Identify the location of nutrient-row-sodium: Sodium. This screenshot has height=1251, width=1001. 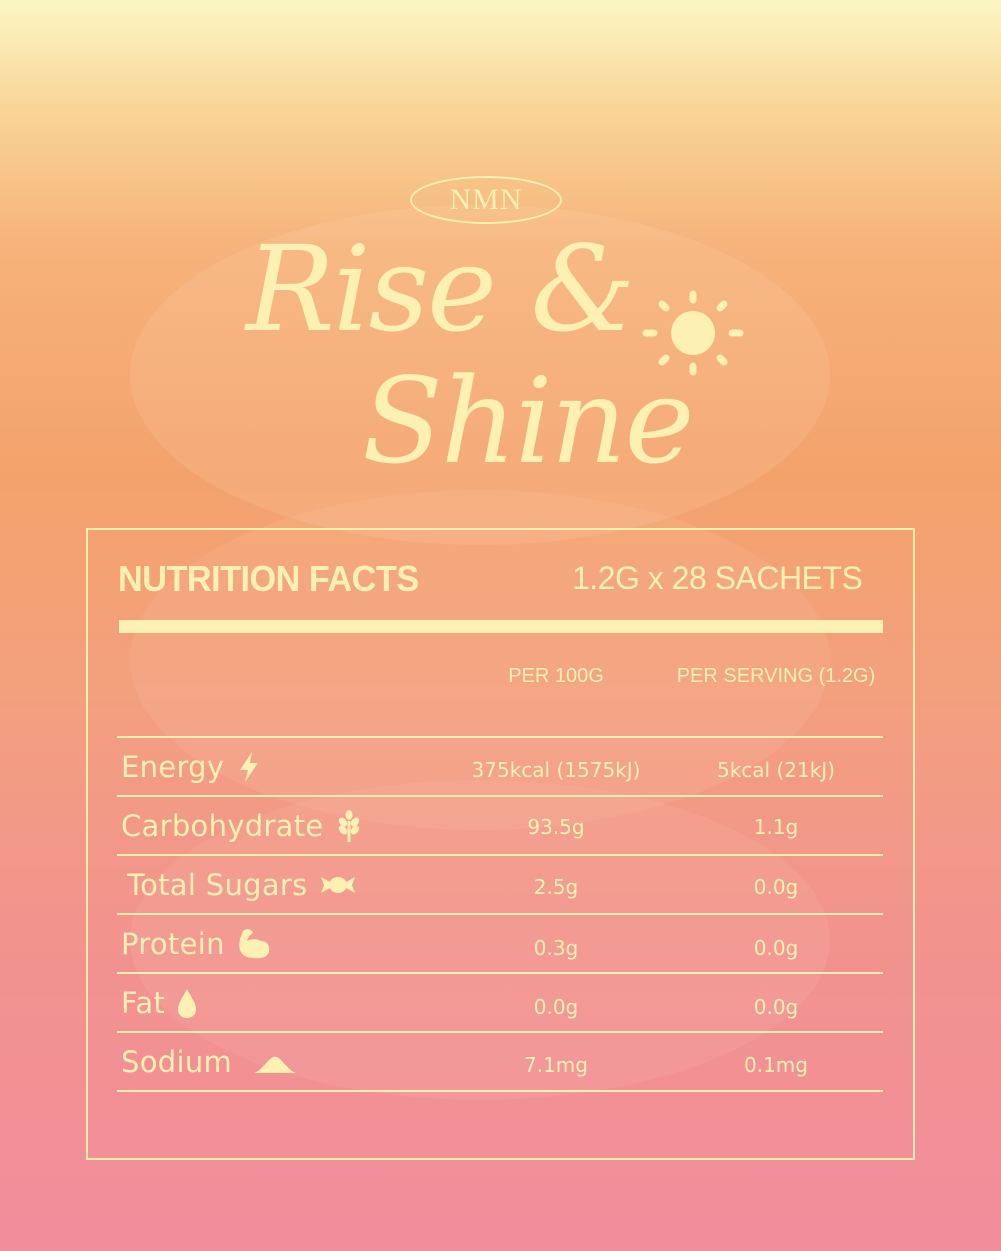
(210, 1062).